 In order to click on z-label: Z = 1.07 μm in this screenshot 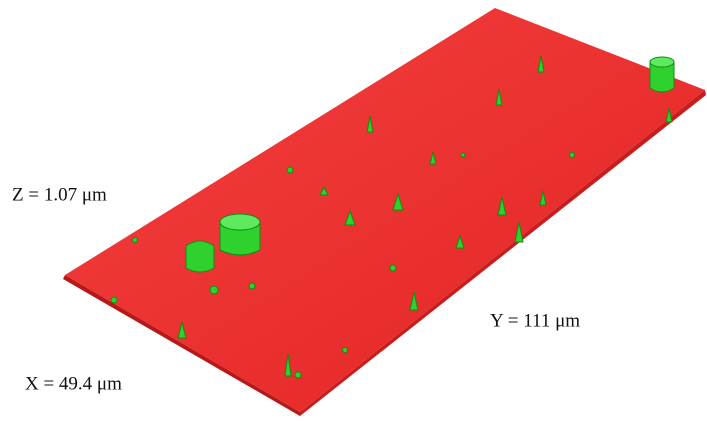, I will do `click(59, 194)`.